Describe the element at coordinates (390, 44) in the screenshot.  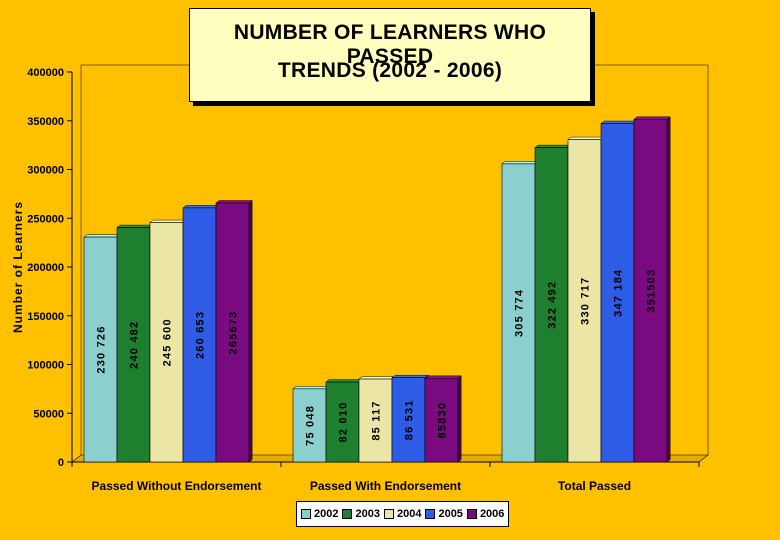
I see `chart-title-line1: NUMBER OF LEARNERS WHO PASSED` at that location.